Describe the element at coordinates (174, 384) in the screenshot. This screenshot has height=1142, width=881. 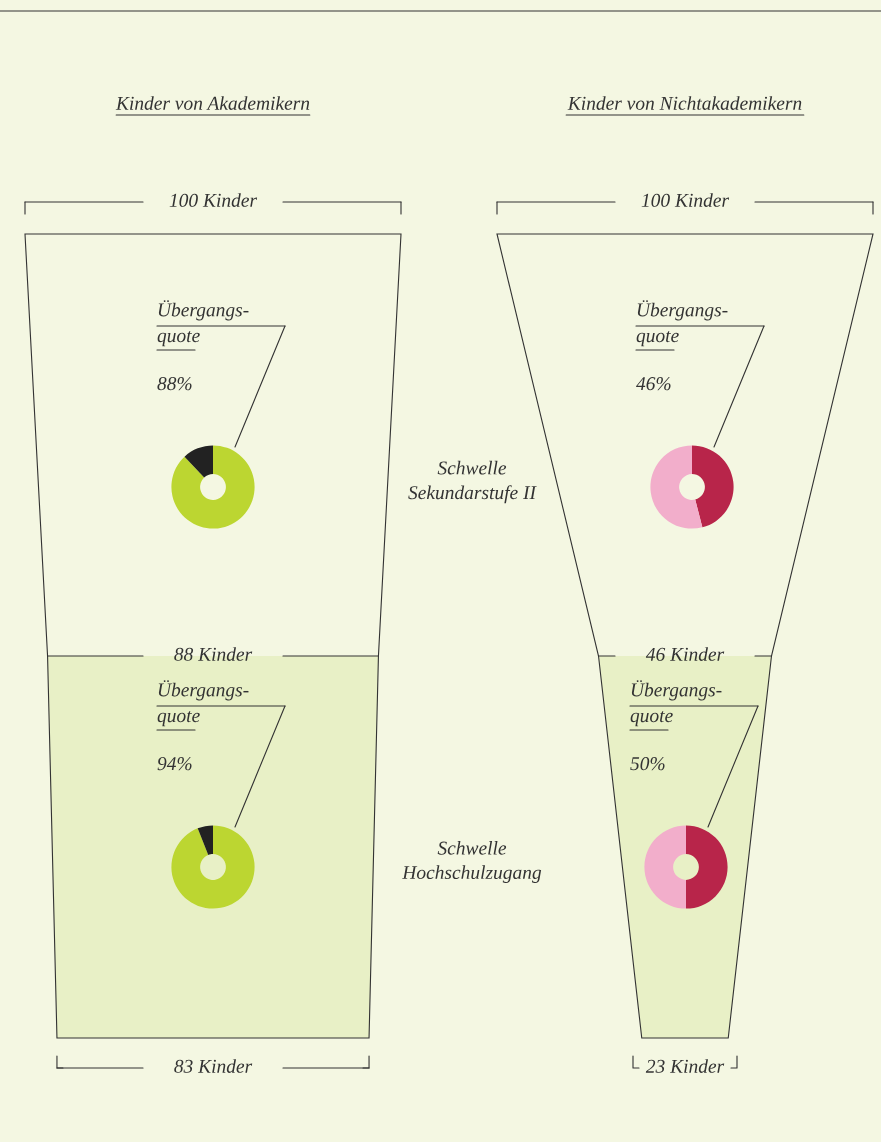
I see `data-label: 88%` at that location.